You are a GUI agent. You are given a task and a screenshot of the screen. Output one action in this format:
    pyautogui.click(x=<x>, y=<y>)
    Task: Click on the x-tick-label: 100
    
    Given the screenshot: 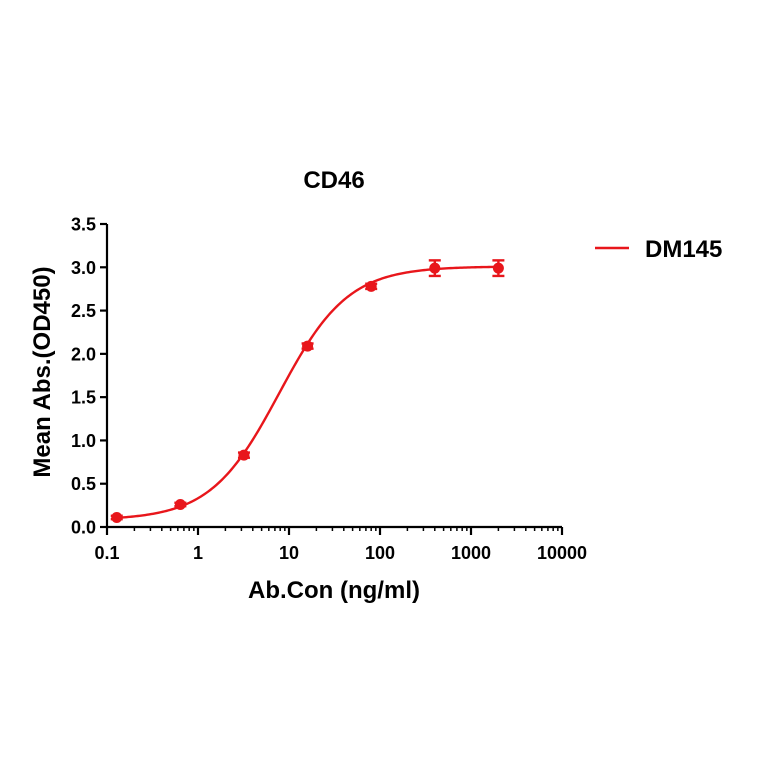 What is the action you would take?
    pyautogui.click(x=380, y=553)
    